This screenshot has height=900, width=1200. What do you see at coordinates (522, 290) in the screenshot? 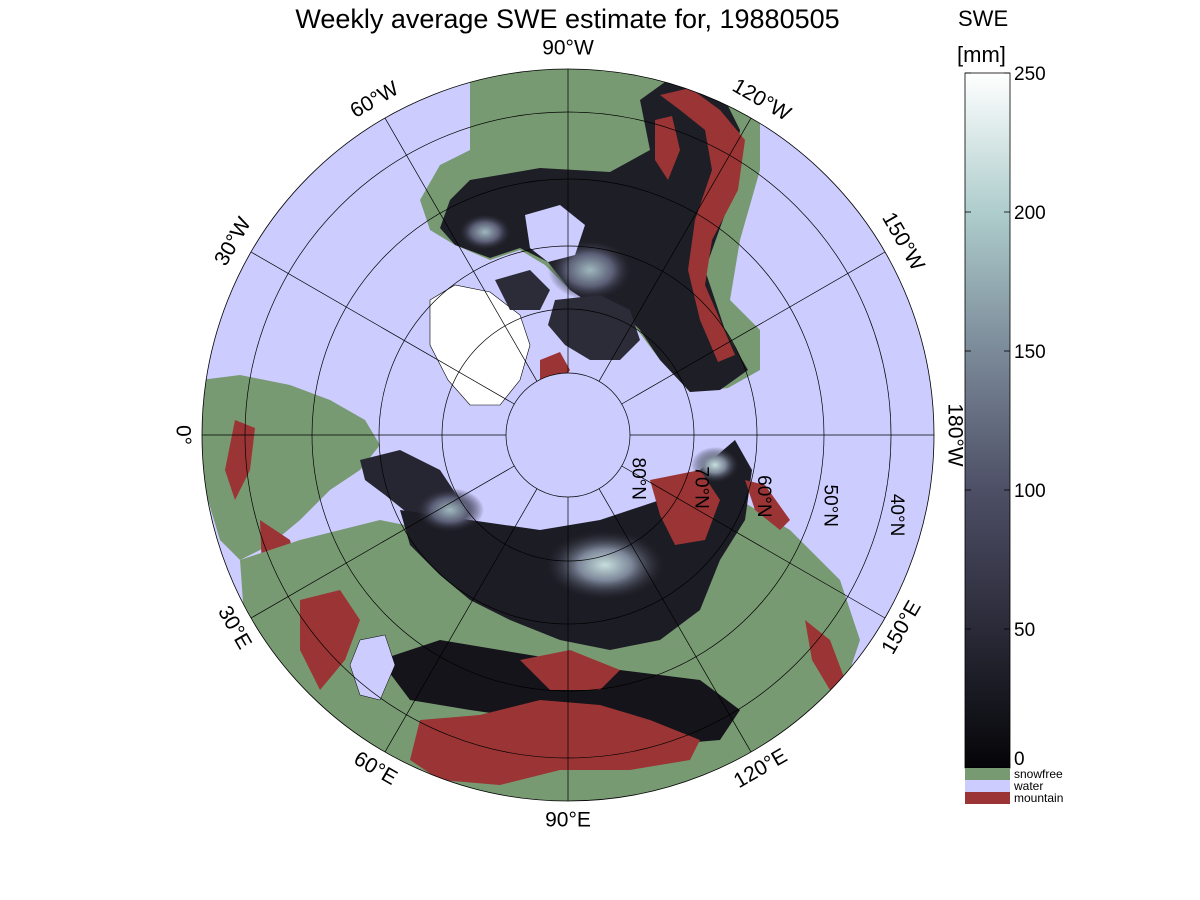
I see `baffin-island` at bounding box center [522, 290].